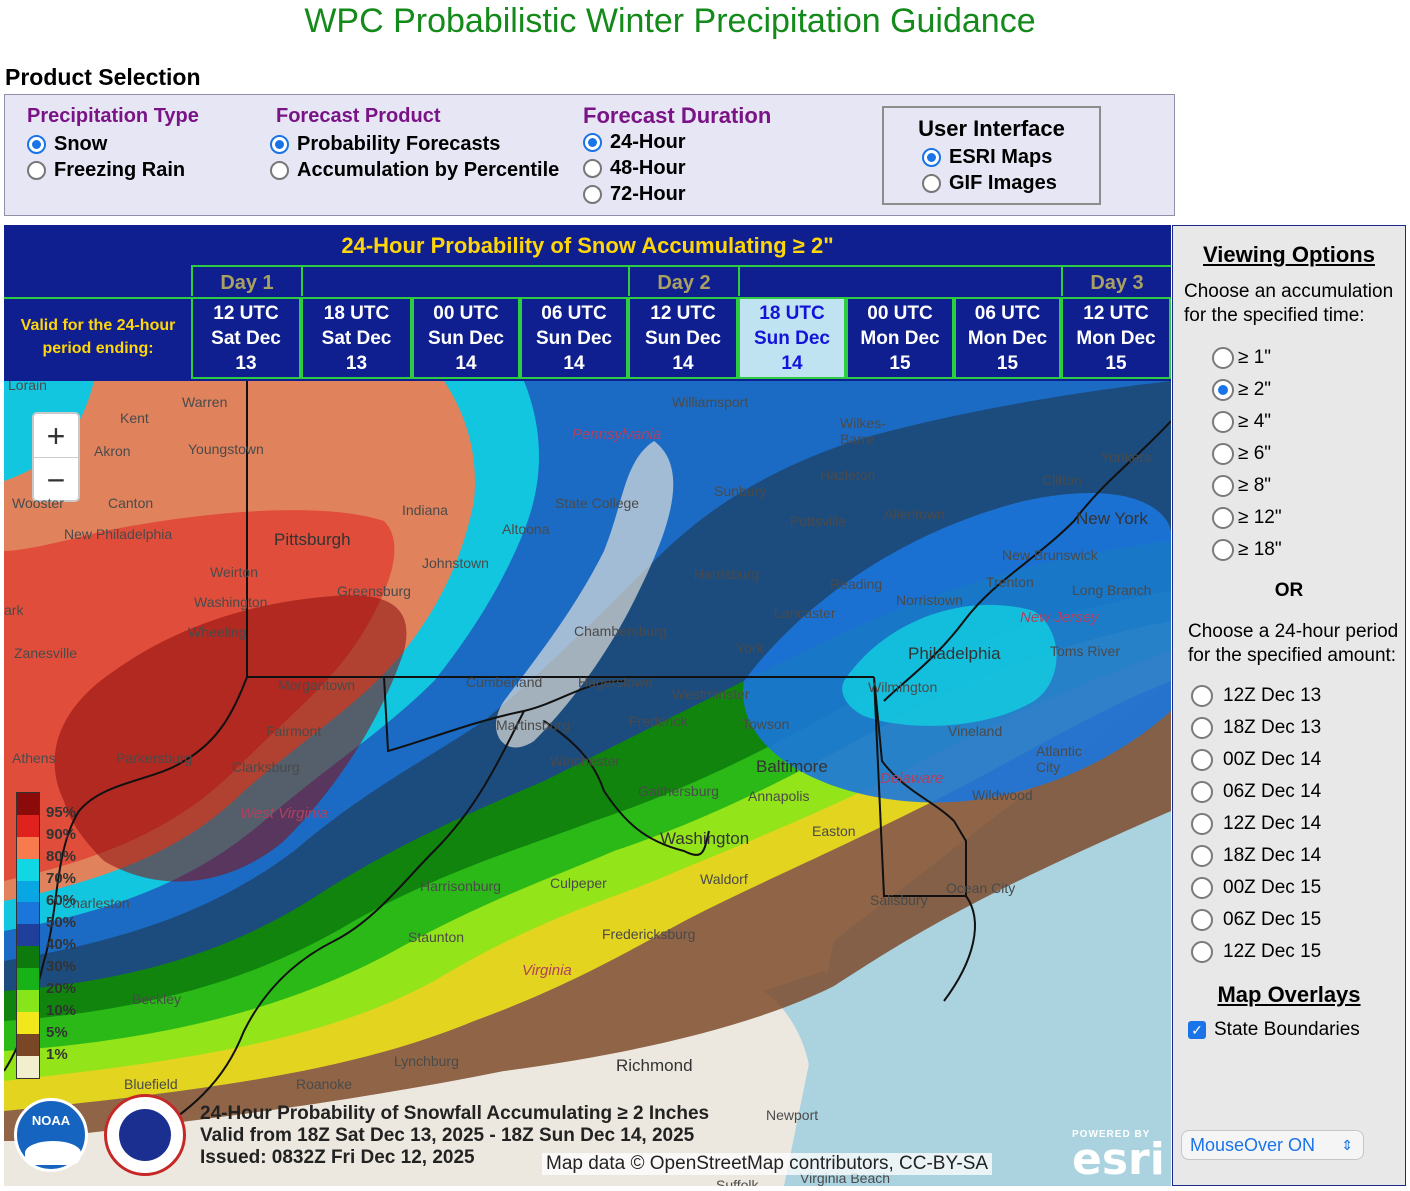  What do you see at coordinates (61, 900) in the screenshot?
I see `legend-label: 60%` at bounding box center [61, 900].